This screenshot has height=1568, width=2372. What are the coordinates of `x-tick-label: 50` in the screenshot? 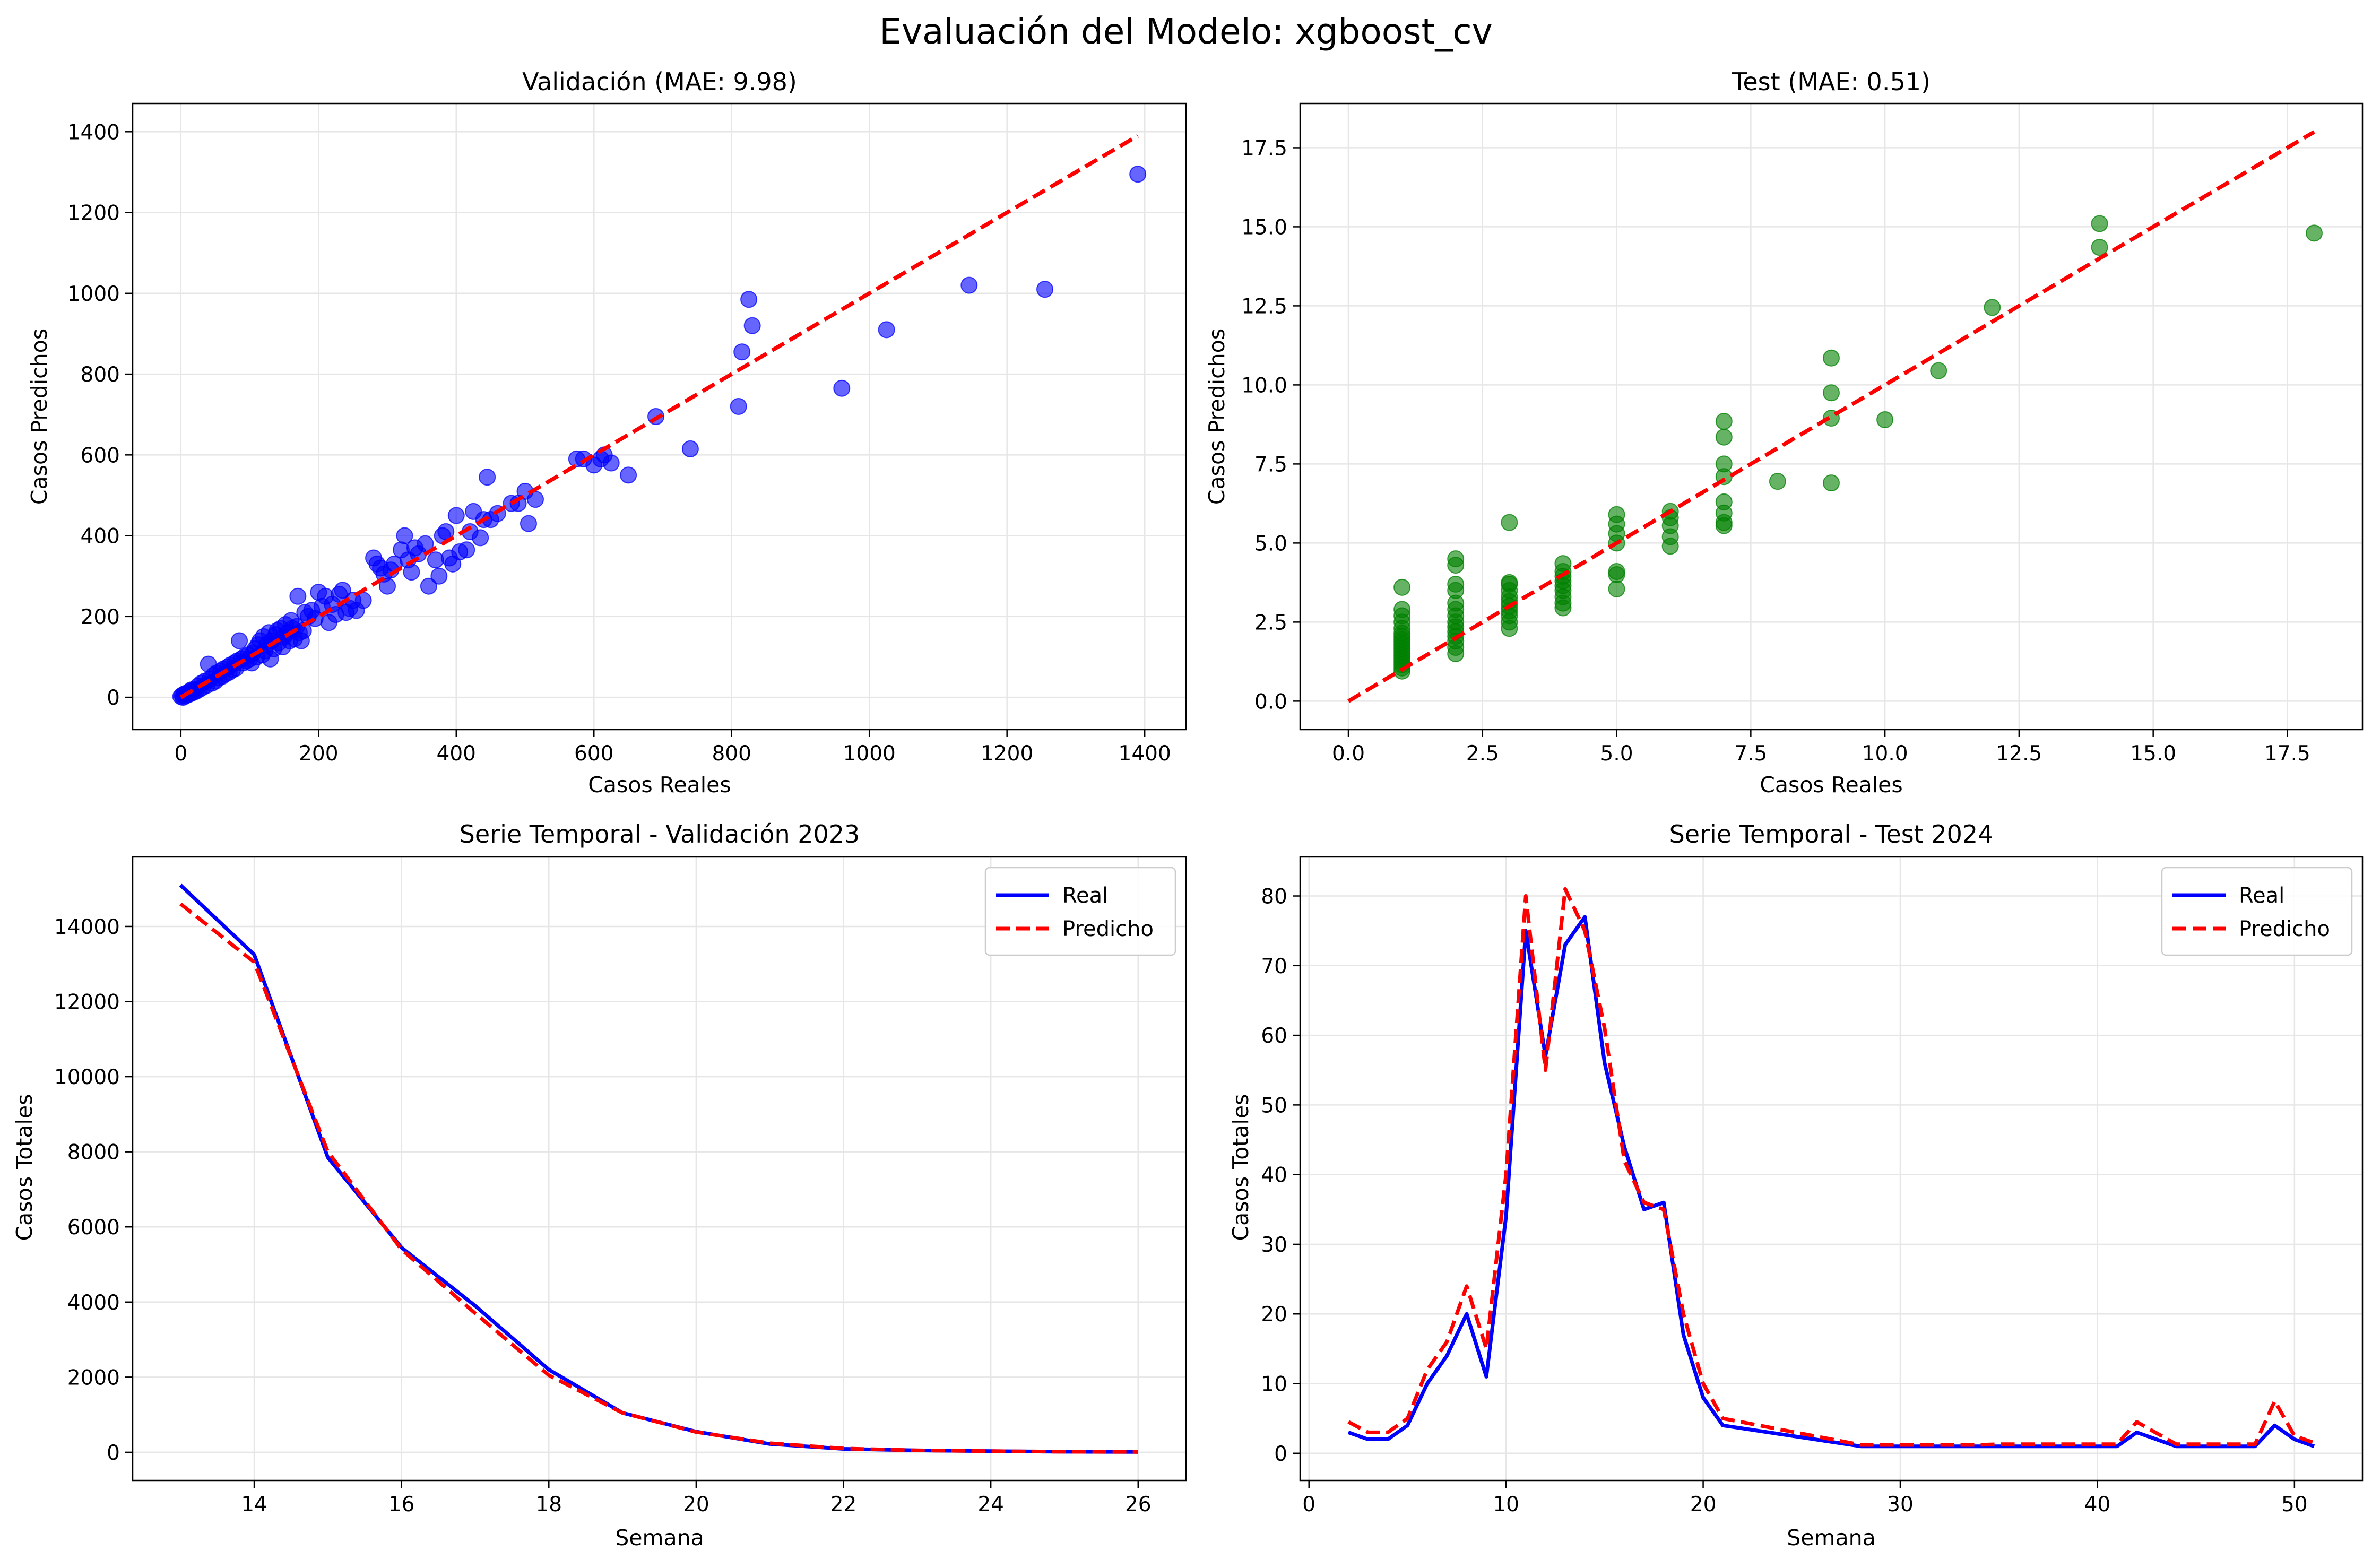 It's located at (2294, 1505).